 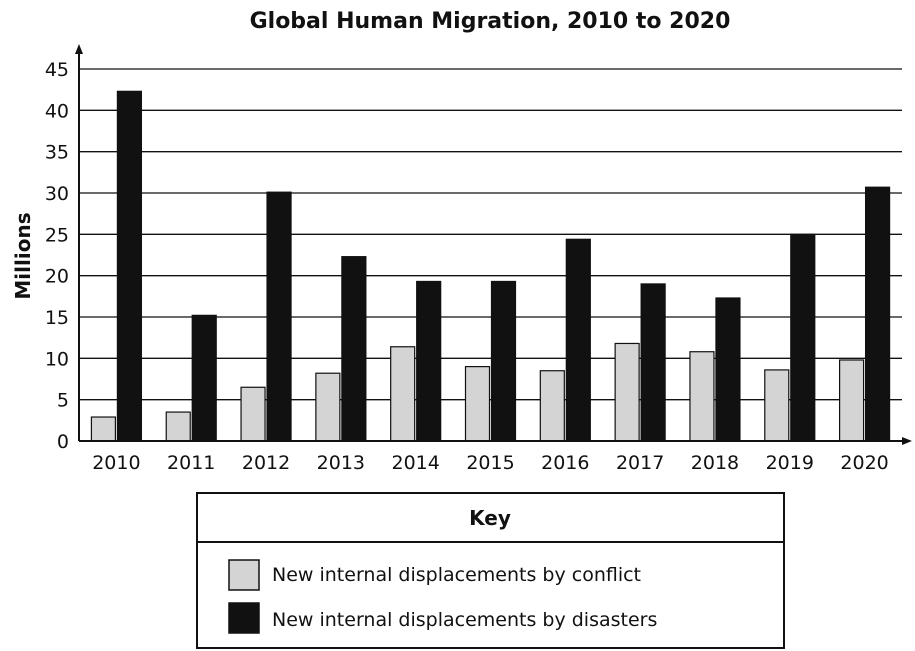 I want to click on legend-swatch-disasters, so click(x=244, y=618).